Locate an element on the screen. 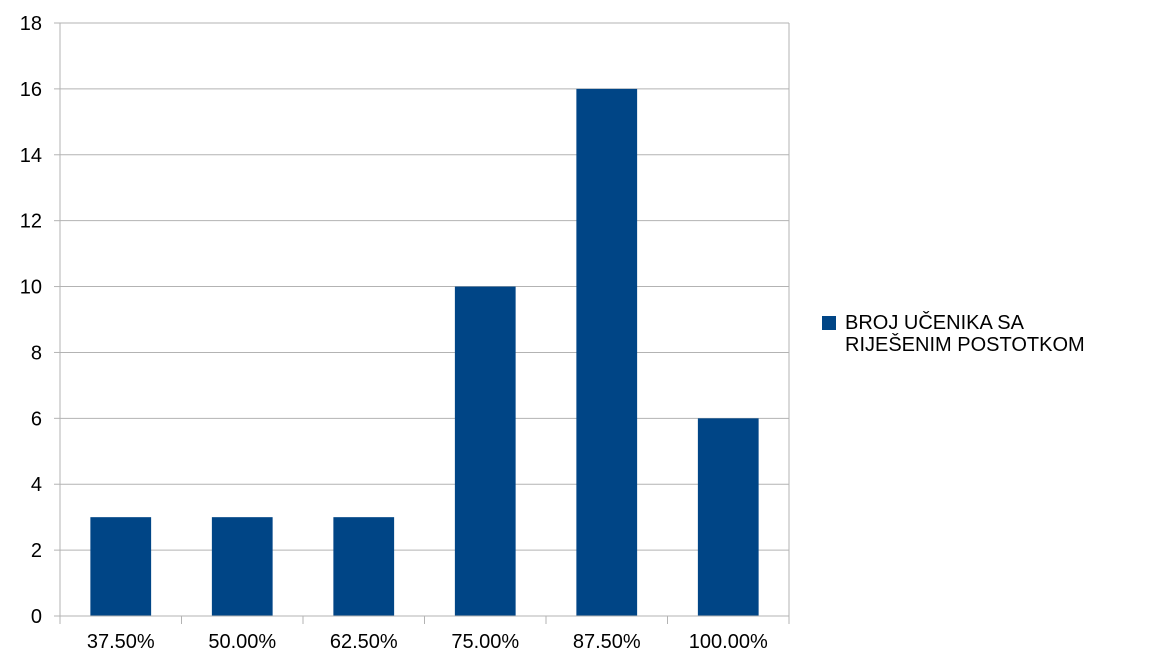 This screenshot has width=1172, height=661. x-tick-labels: 37.50% 50.00% 62.50% 75.00% 87.50% 100.00% is located at coordinates (427, 642).